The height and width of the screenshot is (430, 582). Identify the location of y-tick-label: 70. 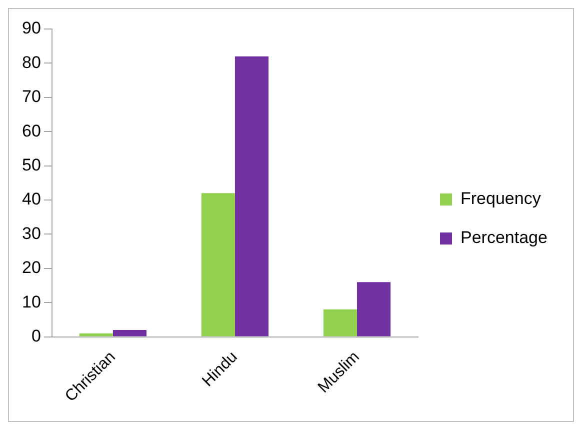
(31, 96).